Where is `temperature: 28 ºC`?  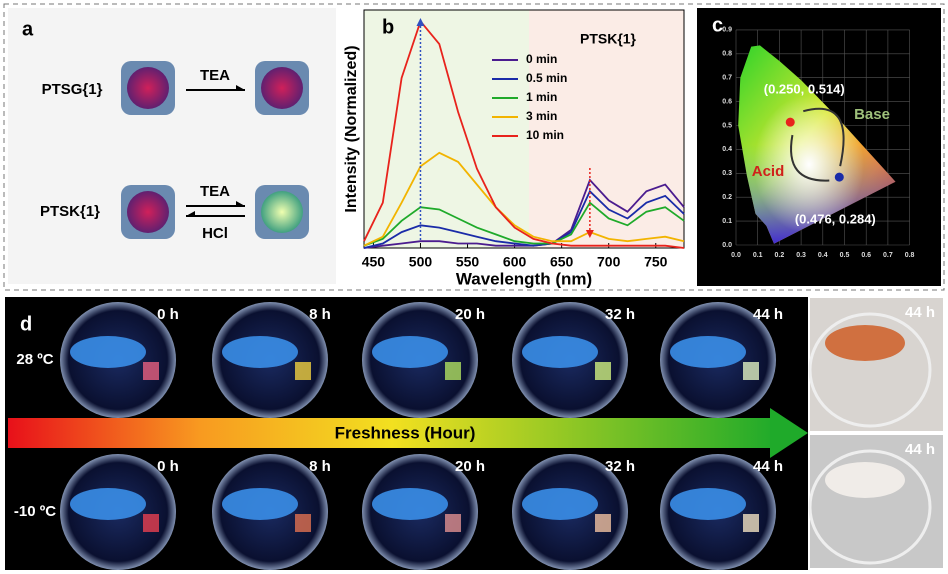
temperature: 28 ºC is located at coordinates (34, 359).